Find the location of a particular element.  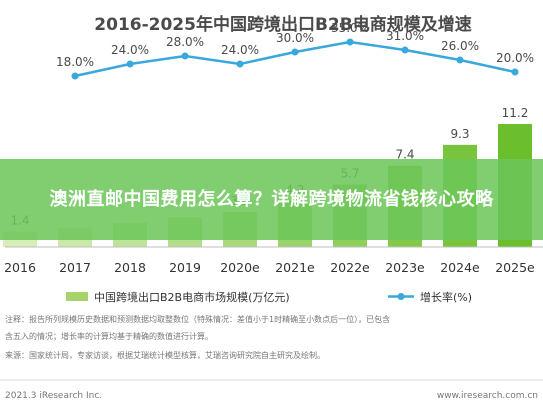

growth-label-2019: 28.0% is located at coordinates (185, 42).